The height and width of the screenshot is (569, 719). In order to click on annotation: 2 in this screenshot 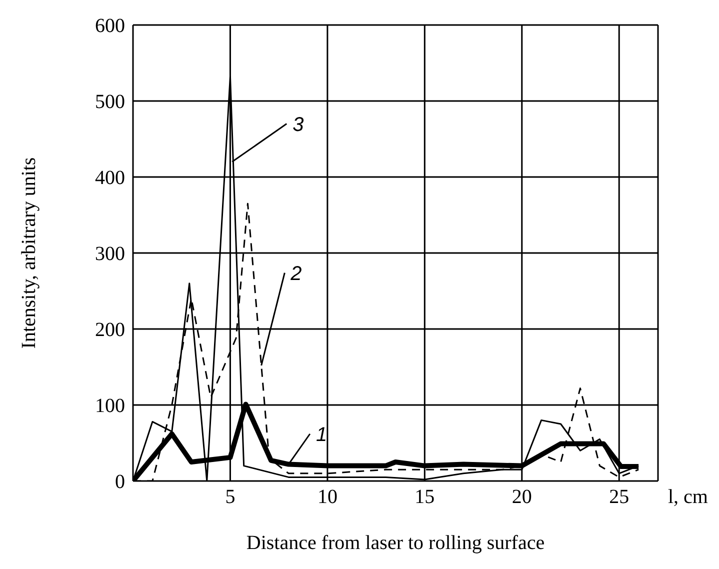, I will do `click(296, 273)`.